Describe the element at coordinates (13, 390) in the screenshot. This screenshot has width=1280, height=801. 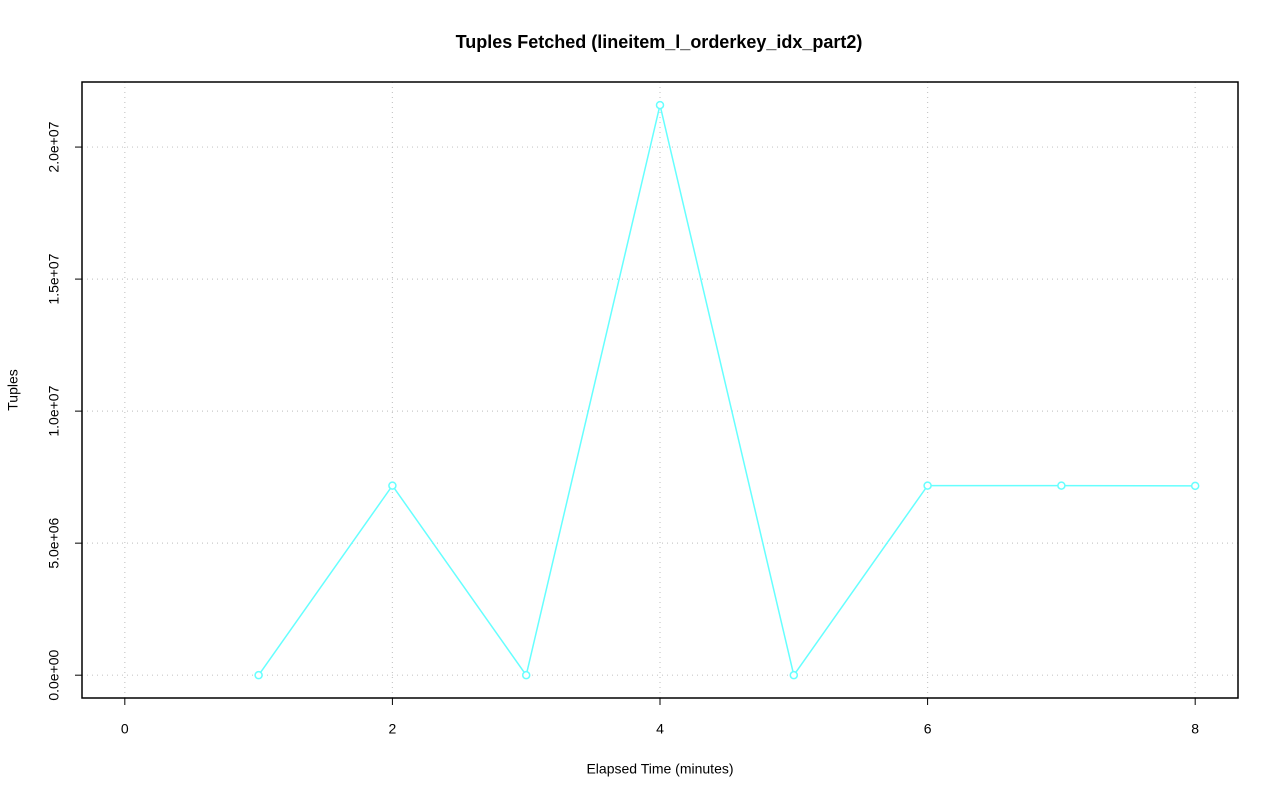
I see `y-axis-label: Tuples` at that location.